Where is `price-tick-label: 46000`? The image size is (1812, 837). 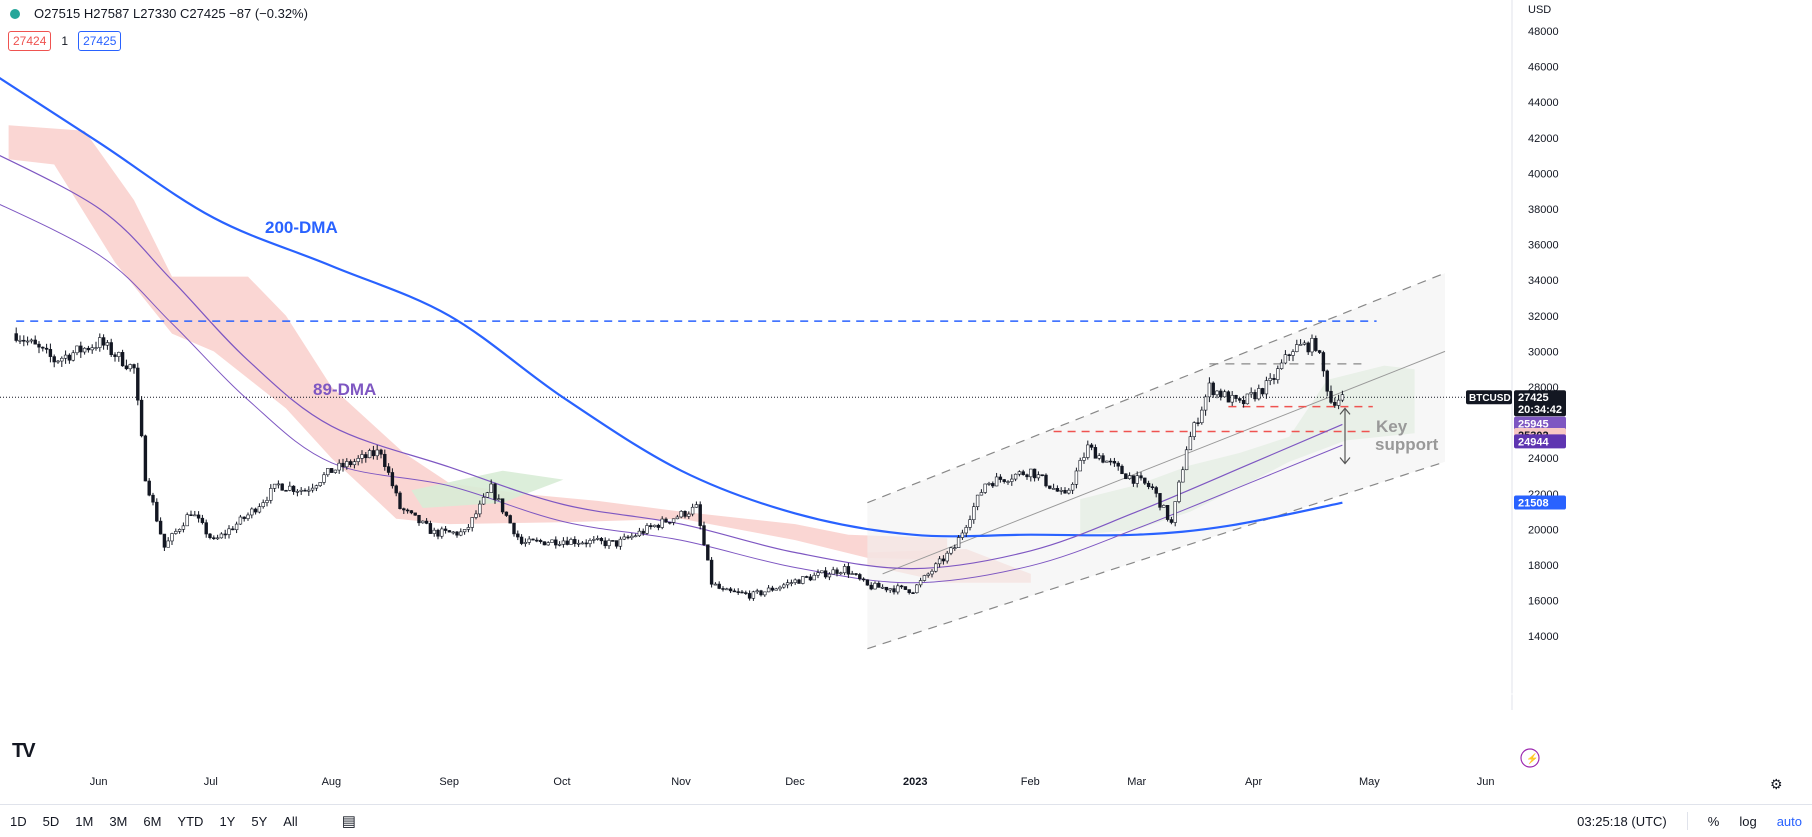 price-tick-label: 46000 is located at coordinates (1543, 68).